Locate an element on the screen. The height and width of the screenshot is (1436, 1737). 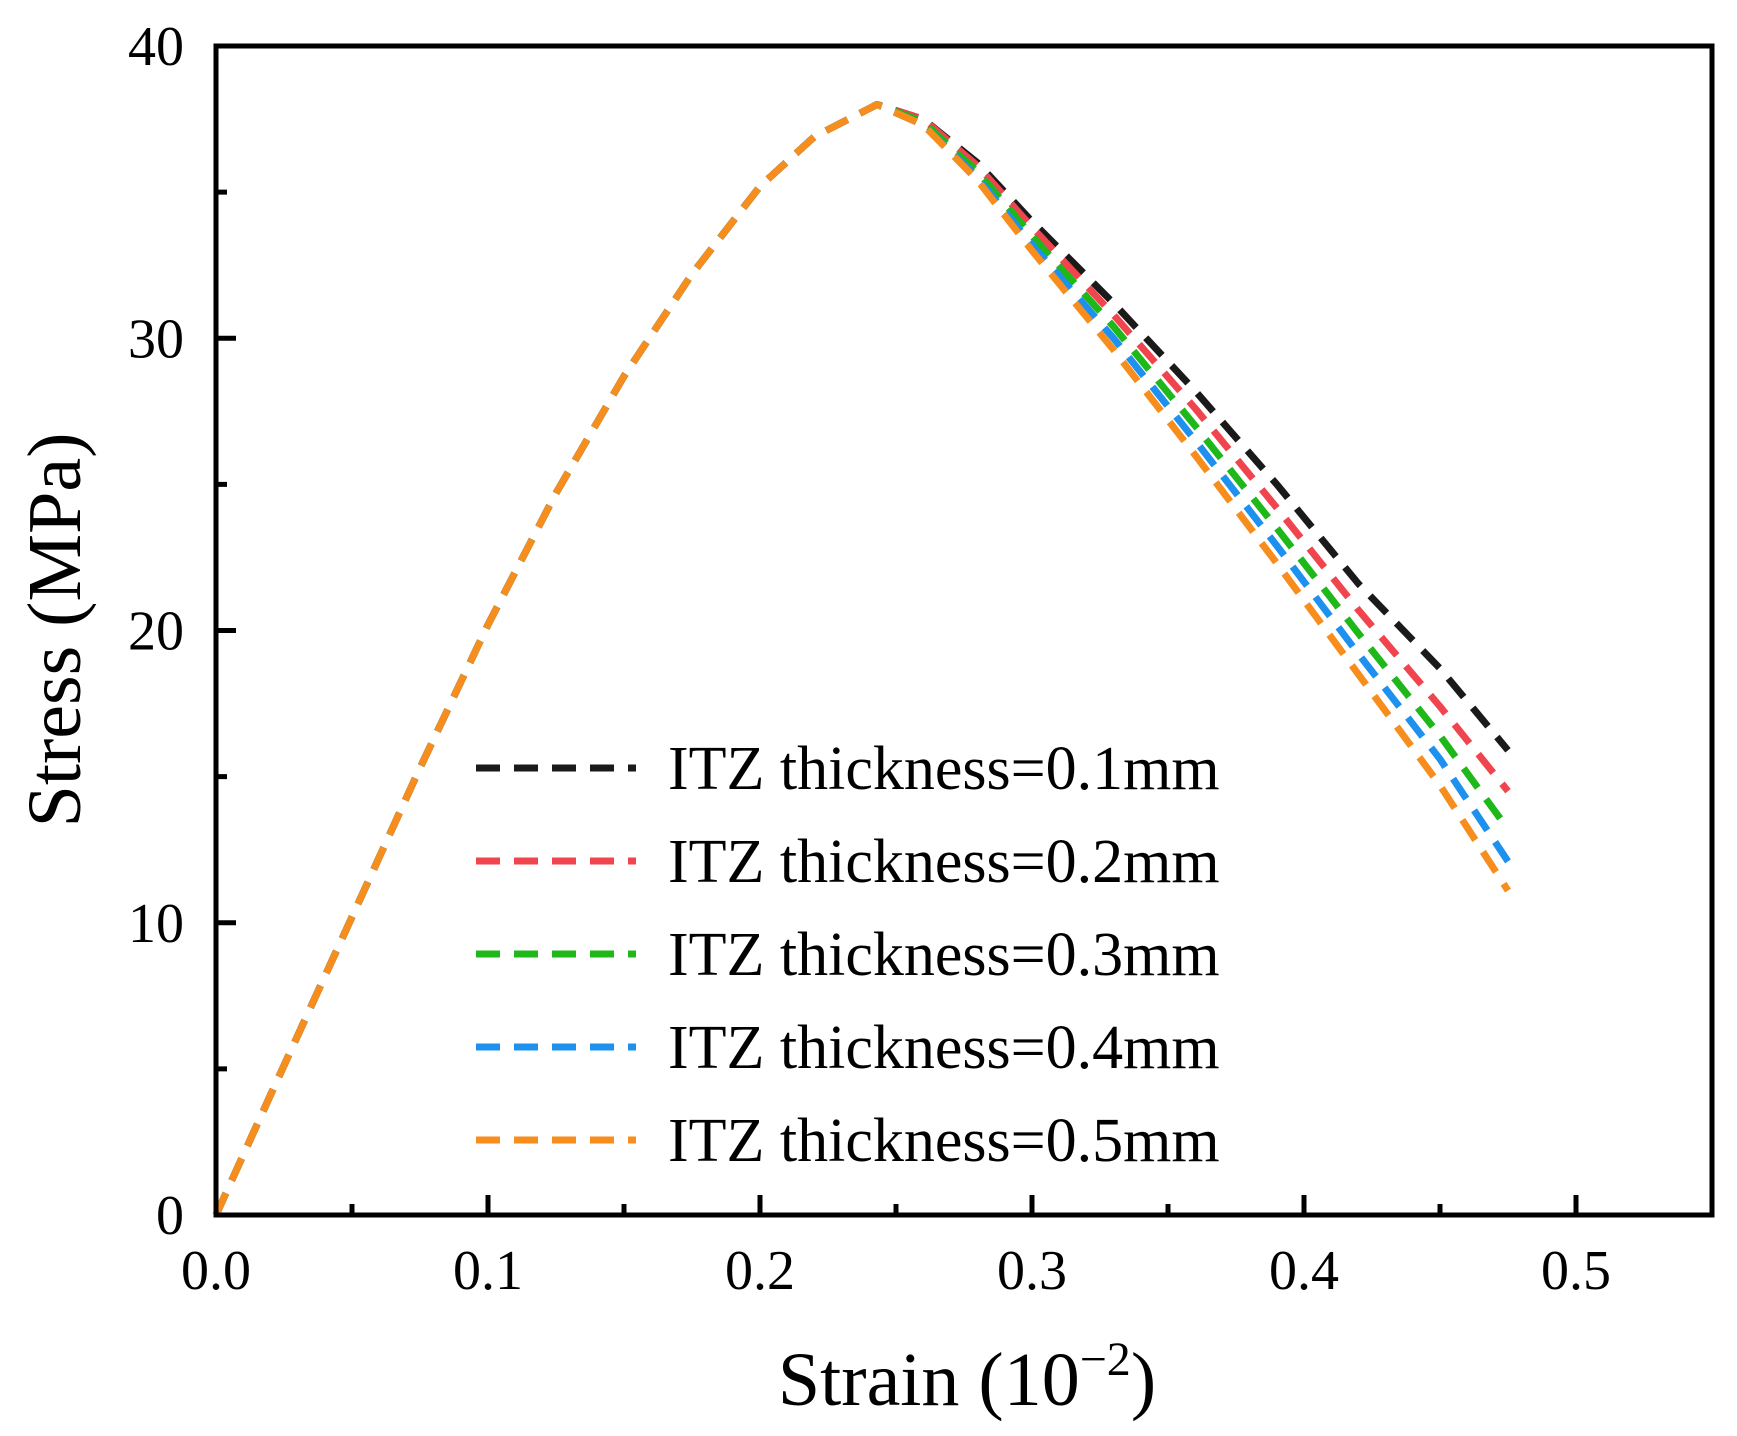
y-tick-label: 20 is located at coordinates (156, 632).